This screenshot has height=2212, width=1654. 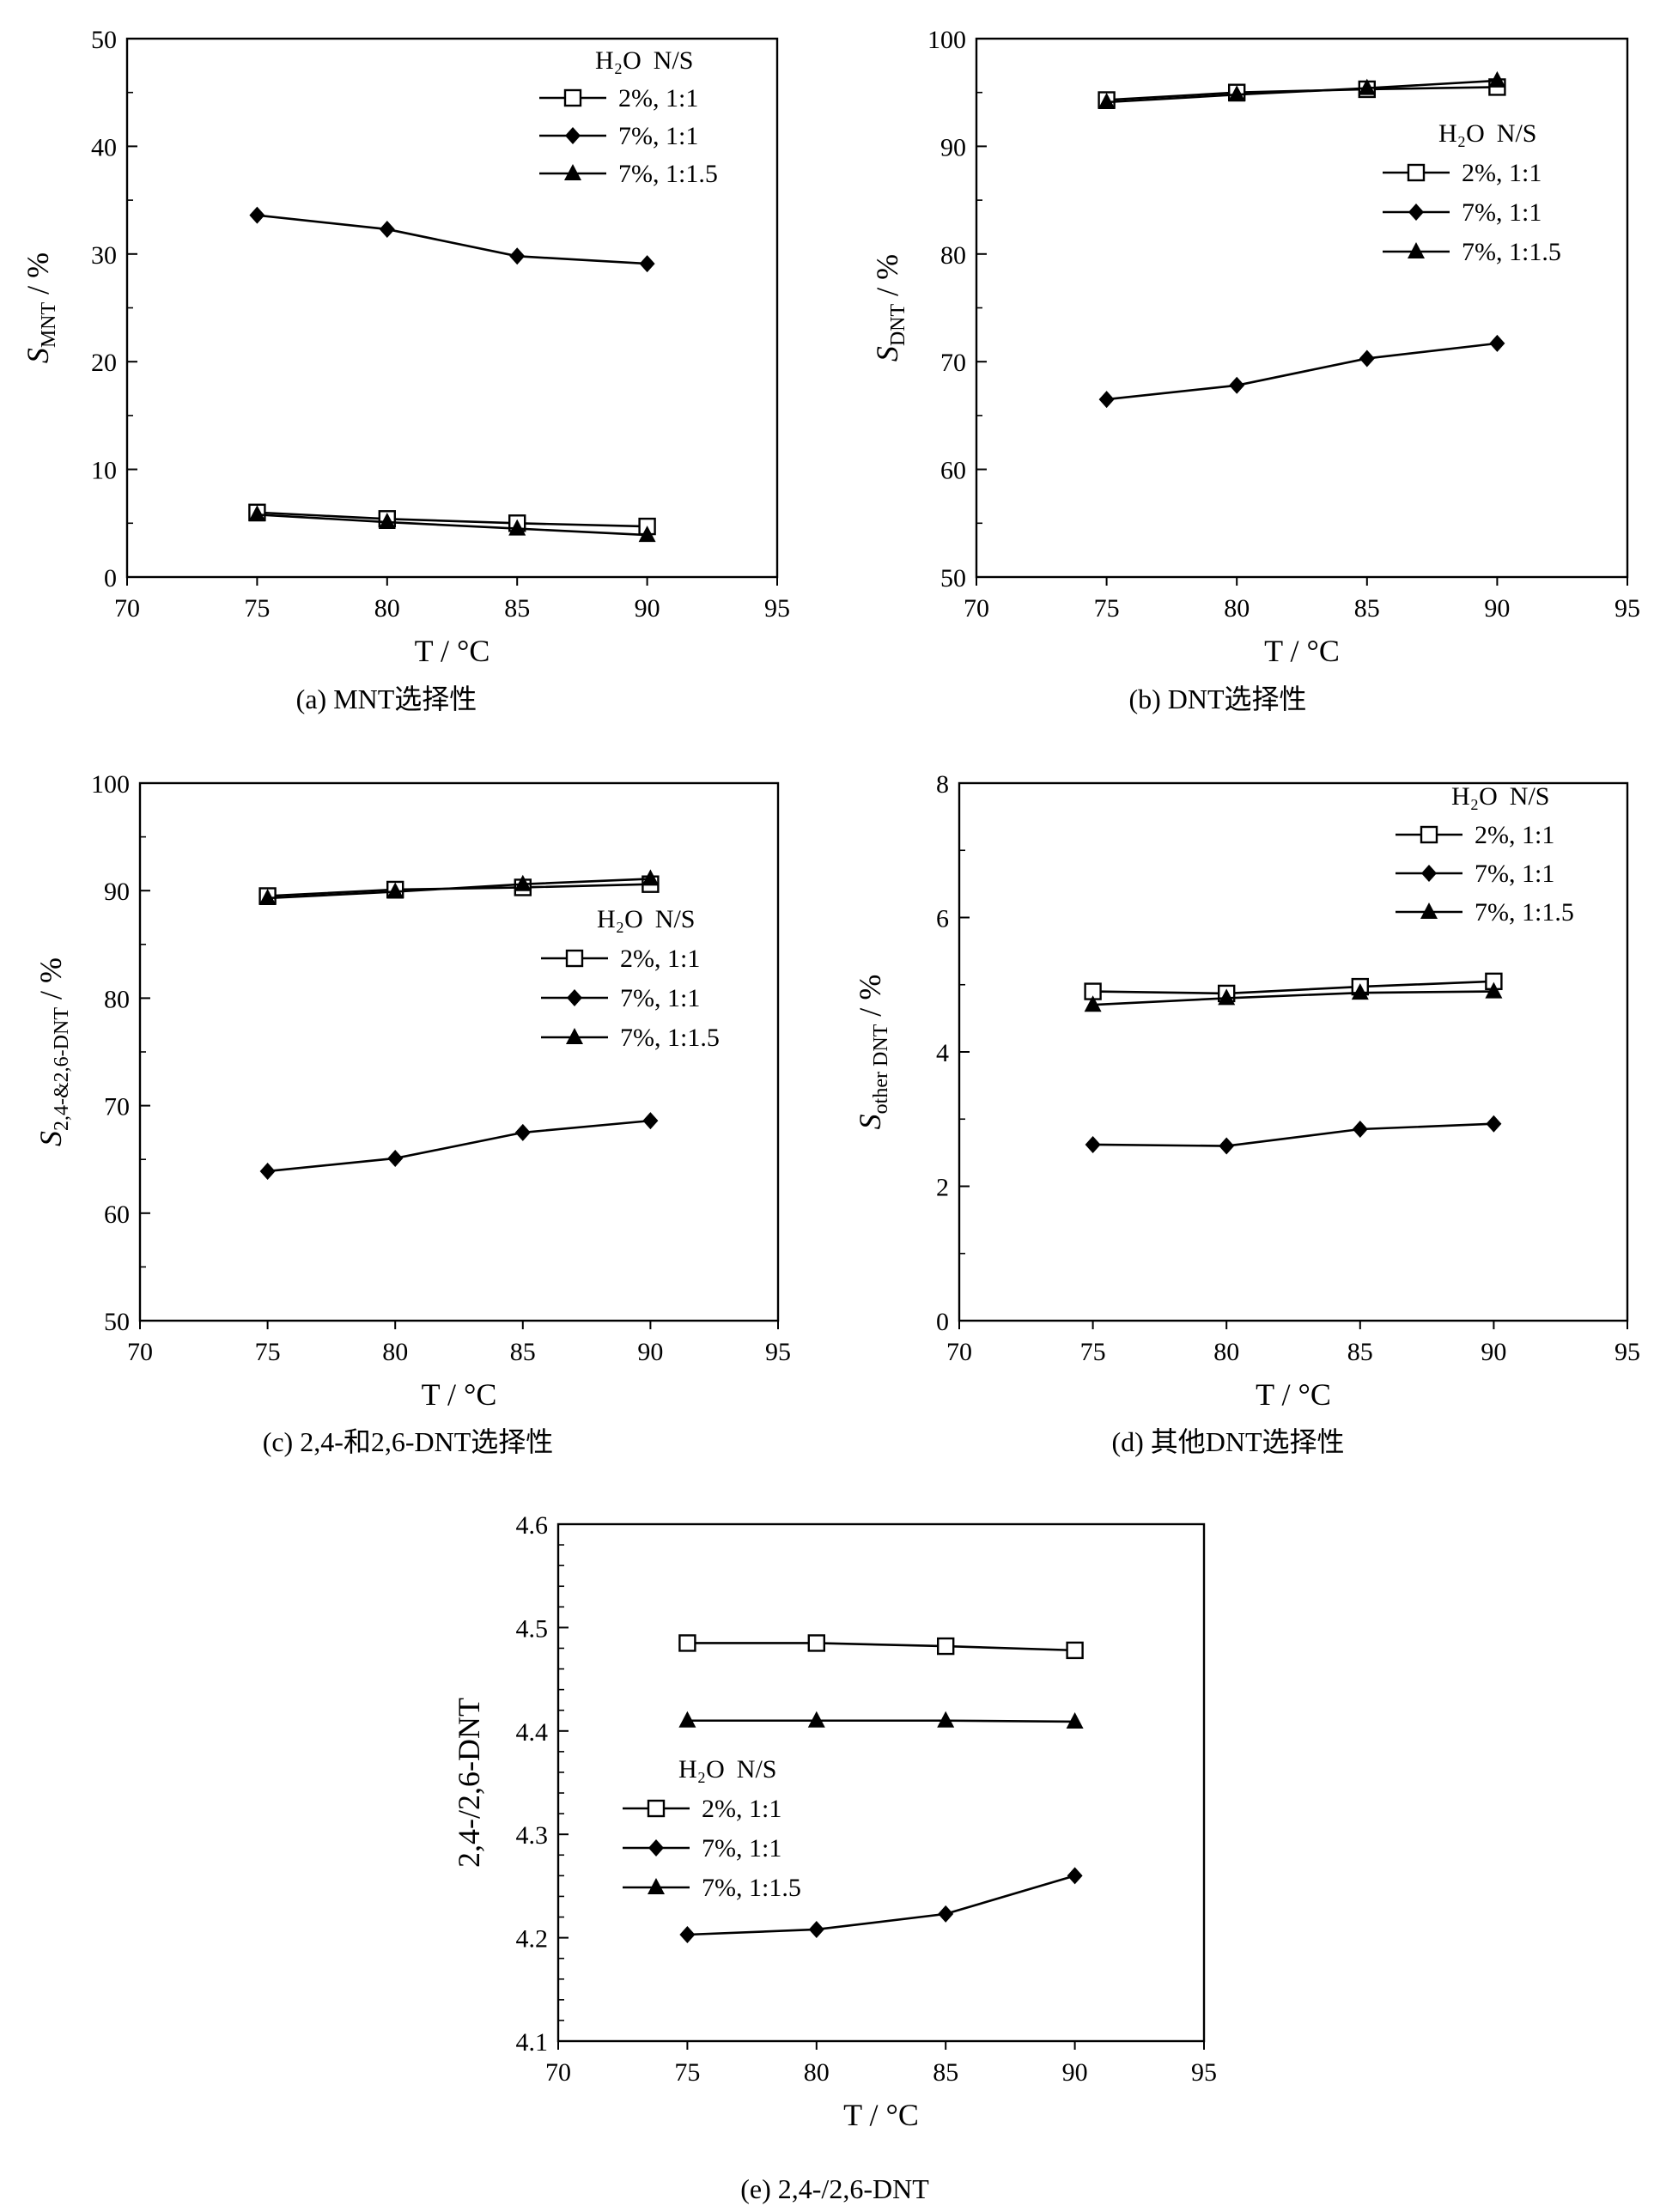 What do you see at coordinates (630, 978) in the screenshot?
I see `legend: H₂O N/S 2%, 1:1 7%, 1:1 7%, 1:1.5` at bounding box center [630, 978].